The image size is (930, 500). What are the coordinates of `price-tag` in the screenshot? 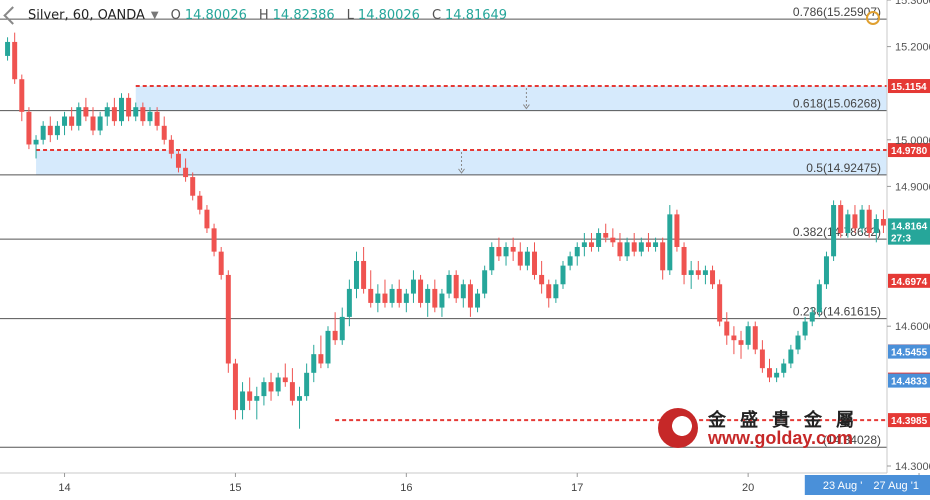 It's located at (909, 237).